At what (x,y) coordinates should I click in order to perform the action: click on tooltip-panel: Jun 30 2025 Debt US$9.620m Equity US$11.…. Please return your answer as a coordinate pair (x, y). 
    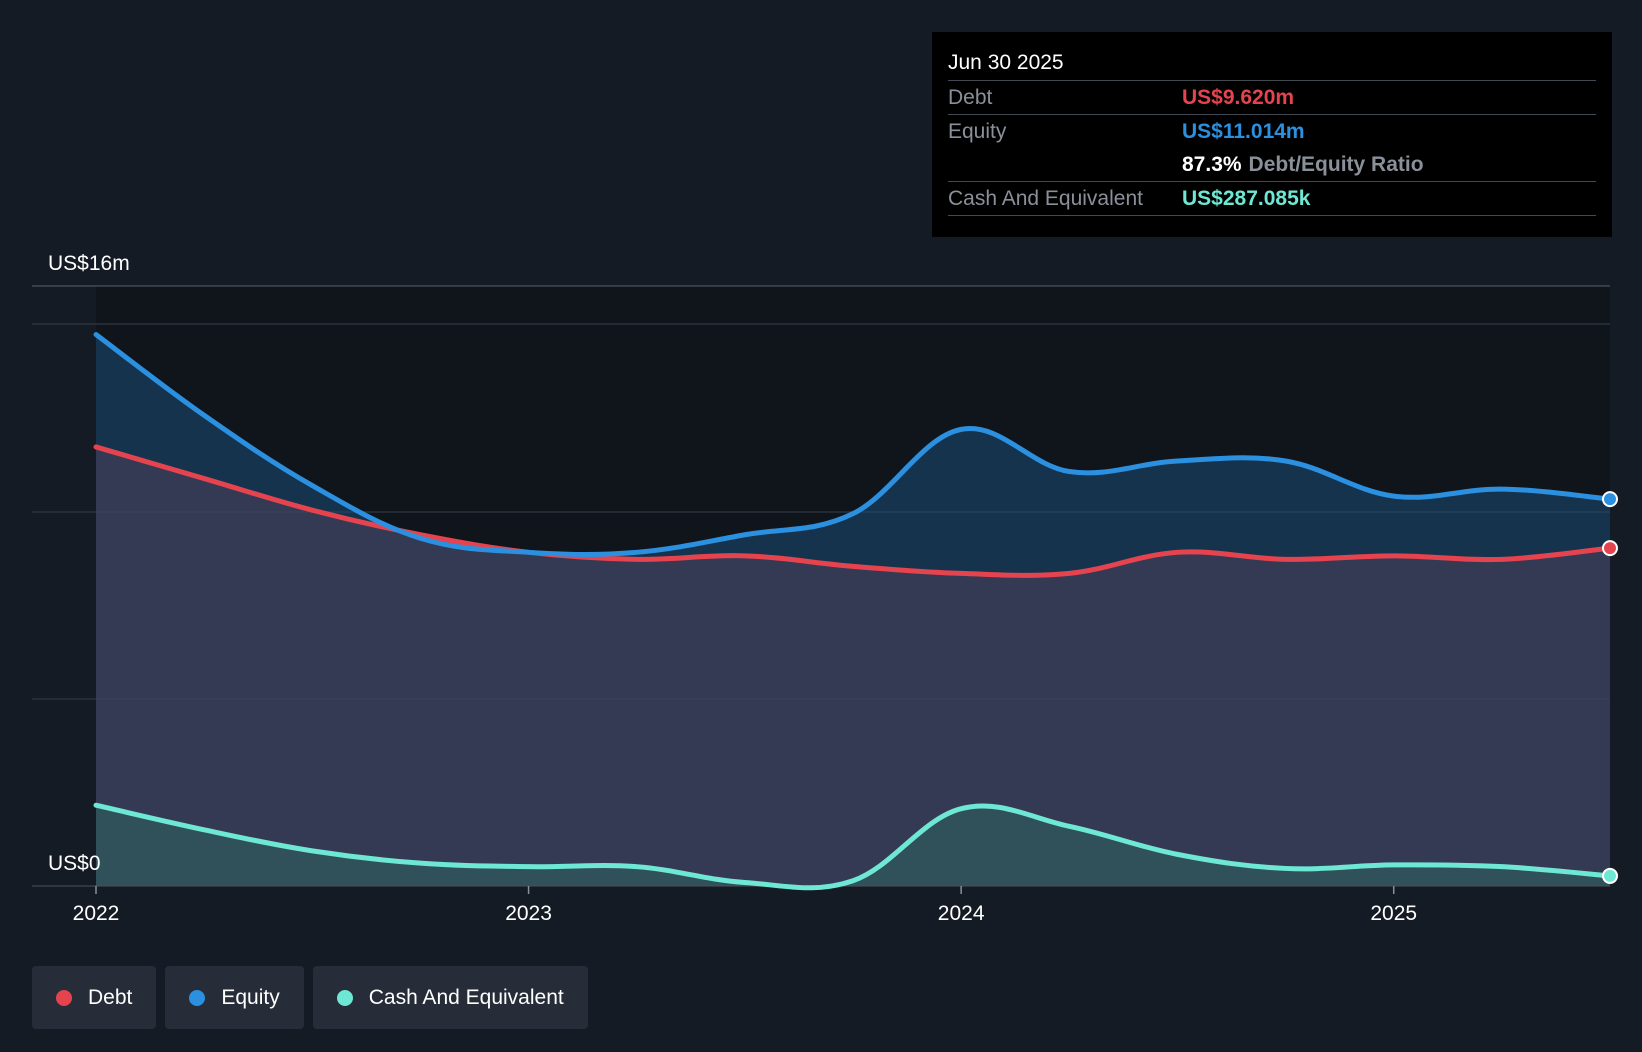
    Looking at the image, I should click on (1272, 134).